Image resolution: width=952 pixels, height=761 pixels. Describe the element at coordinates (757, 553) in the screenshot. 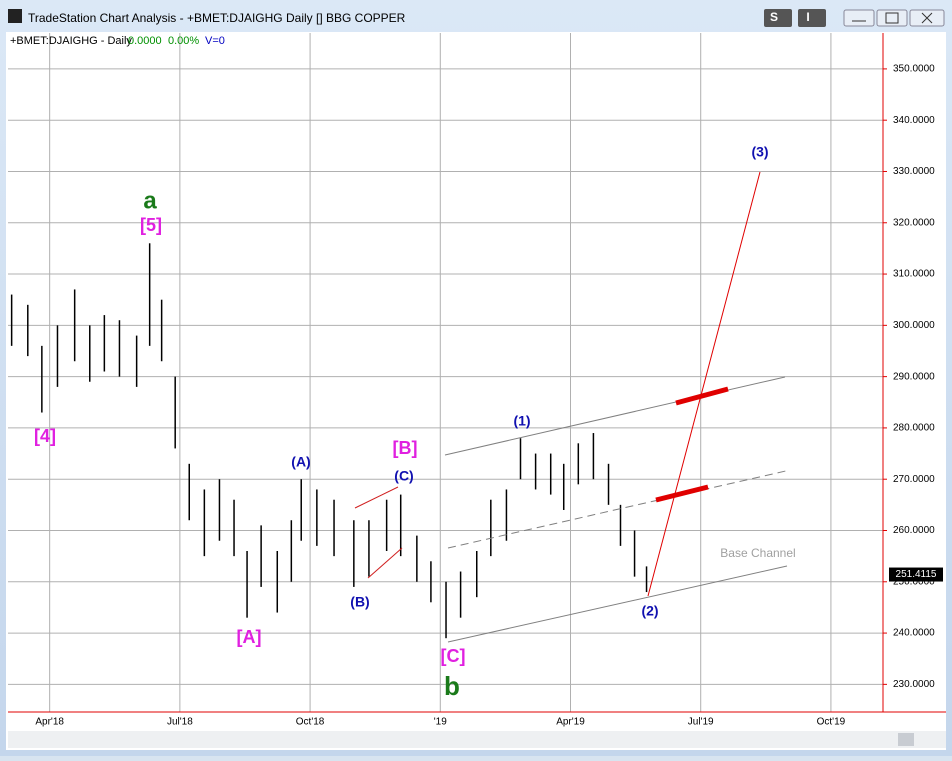

I see `wave-label: Base Channel` at that location.